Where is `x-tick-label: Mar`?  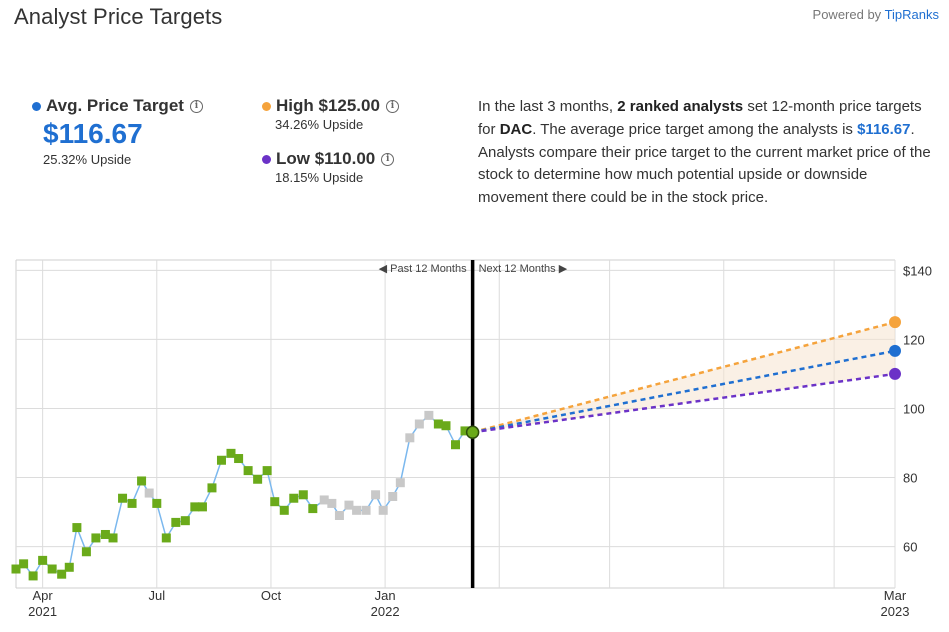 x-tick-label: Mar is located at coordinates (895, 595).